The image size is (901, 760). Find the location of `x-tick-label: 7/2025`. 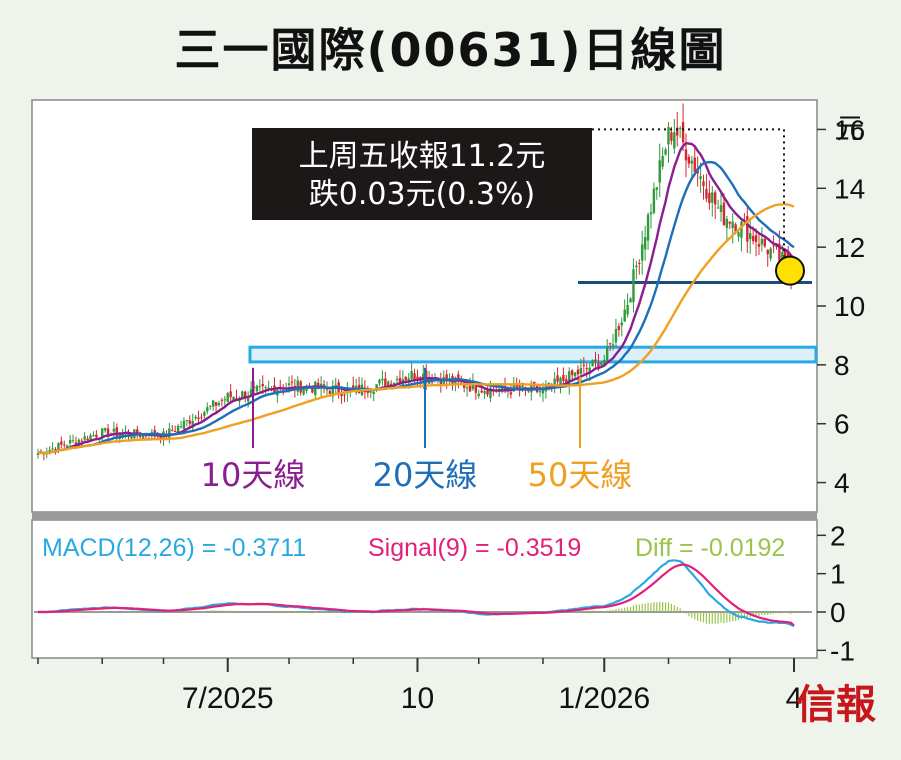

x-tick-label: 7/2025 is located at coordinates (228, 698).